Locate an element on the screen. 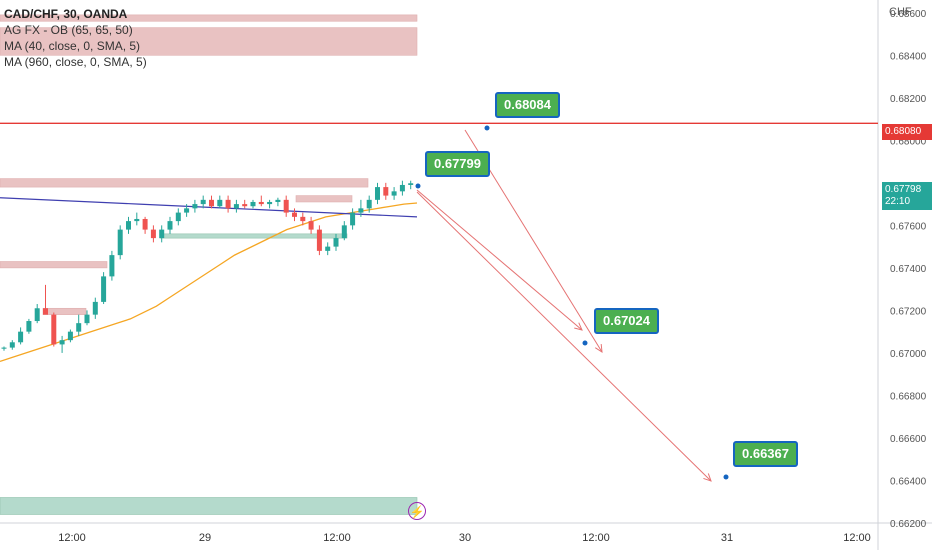 The image size is (932, 550). callout-target-1: 0.68084 is located at coordinates (527, 105).